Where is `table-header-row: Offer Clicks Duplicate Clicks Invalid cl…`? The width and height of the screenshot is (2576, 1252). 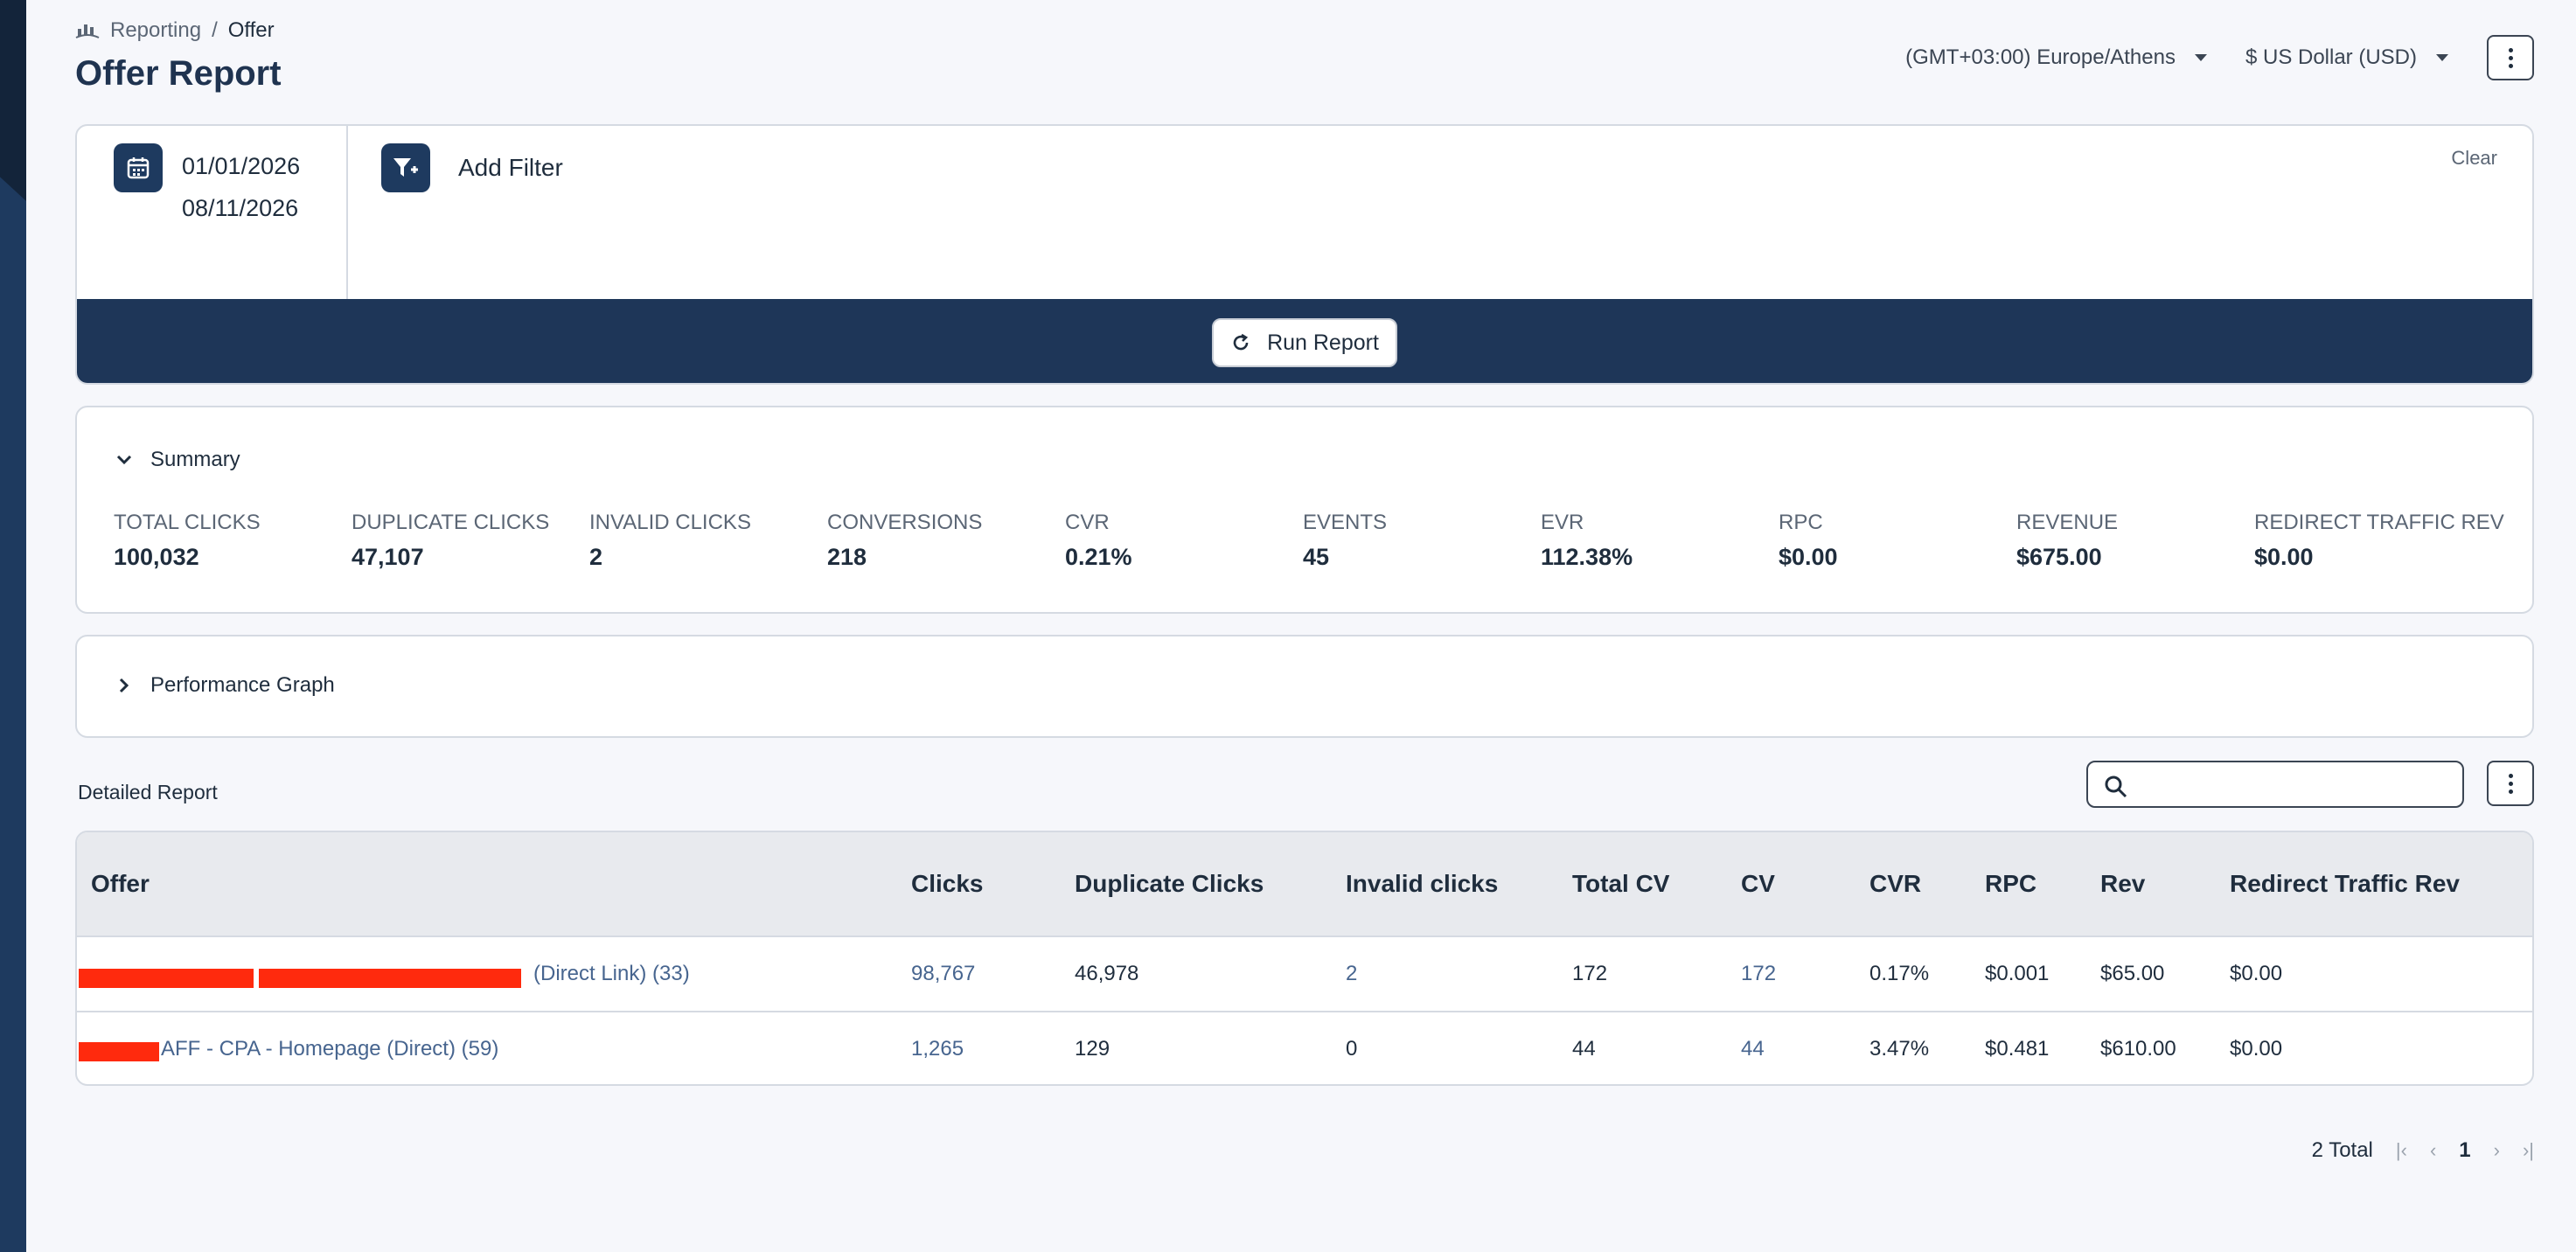 table-header-row: Offer Clicks Duplicate Clicks Invalid cl… is located at coordinates (1304, 884).